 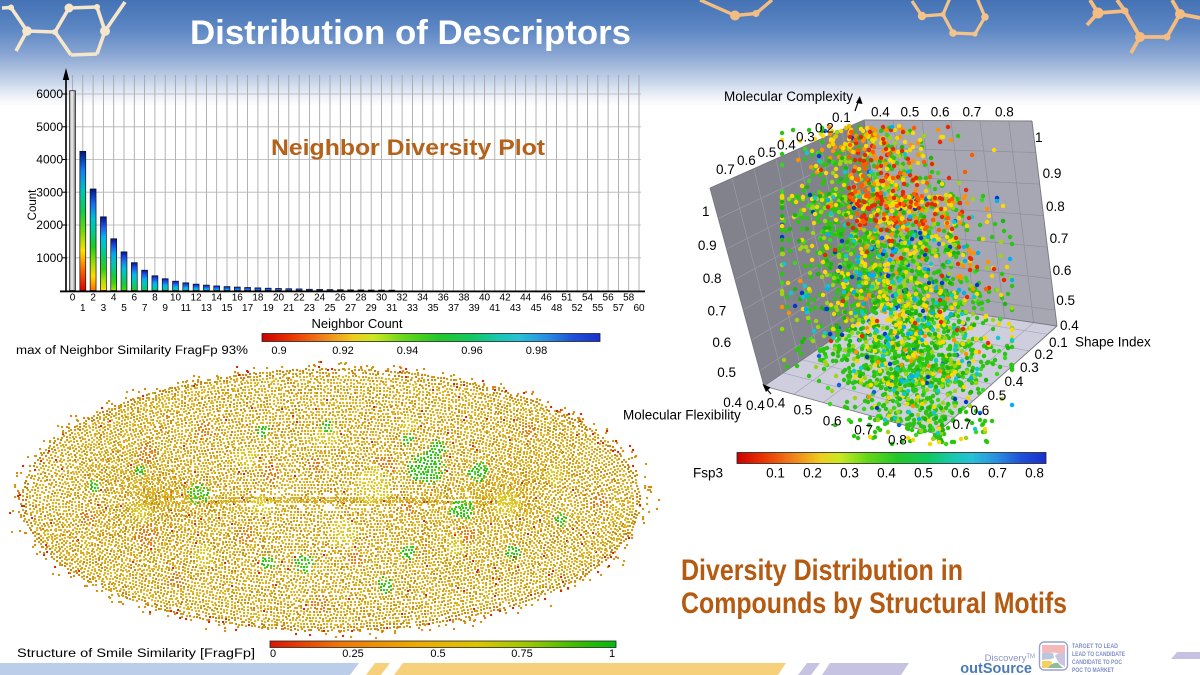 What do you see at coordinates (49, 258) in the screenshot?
I see `svg-text: 1000` at bounding box center [49, 258].